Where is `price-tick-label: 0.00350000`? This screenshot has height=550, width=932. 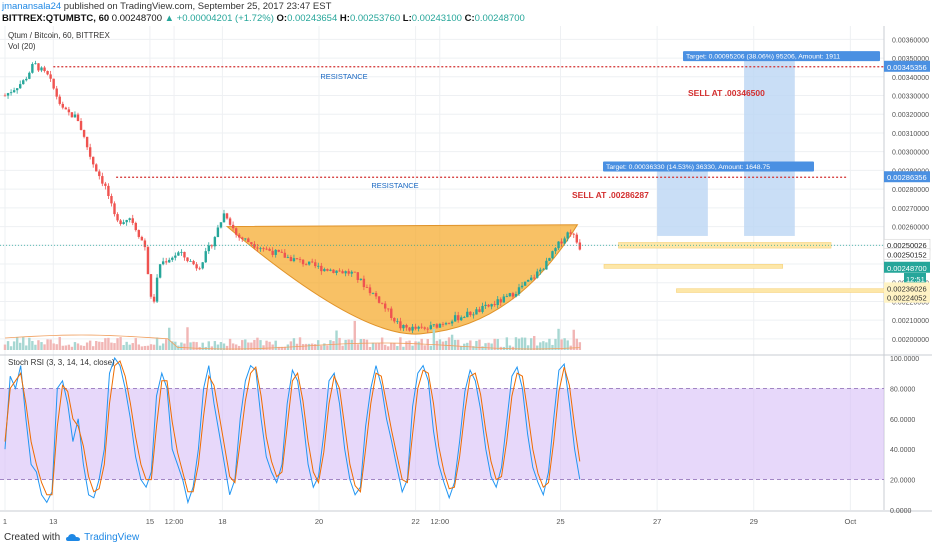 price-tick-label: 0.00350000 is located at coordinates (910, 59).